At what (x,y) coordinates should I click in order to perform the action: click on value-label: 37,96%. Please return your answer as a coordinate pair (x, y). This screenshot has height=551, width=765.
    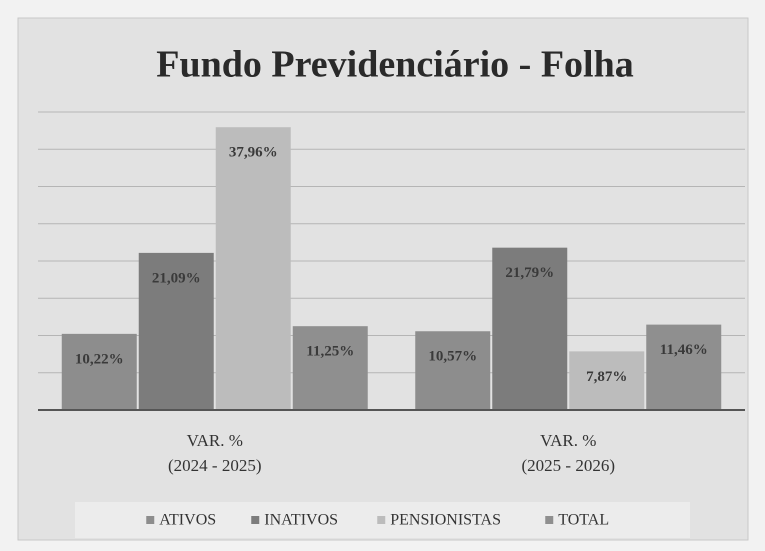
    Looking at the image, I should click on (253, 153).